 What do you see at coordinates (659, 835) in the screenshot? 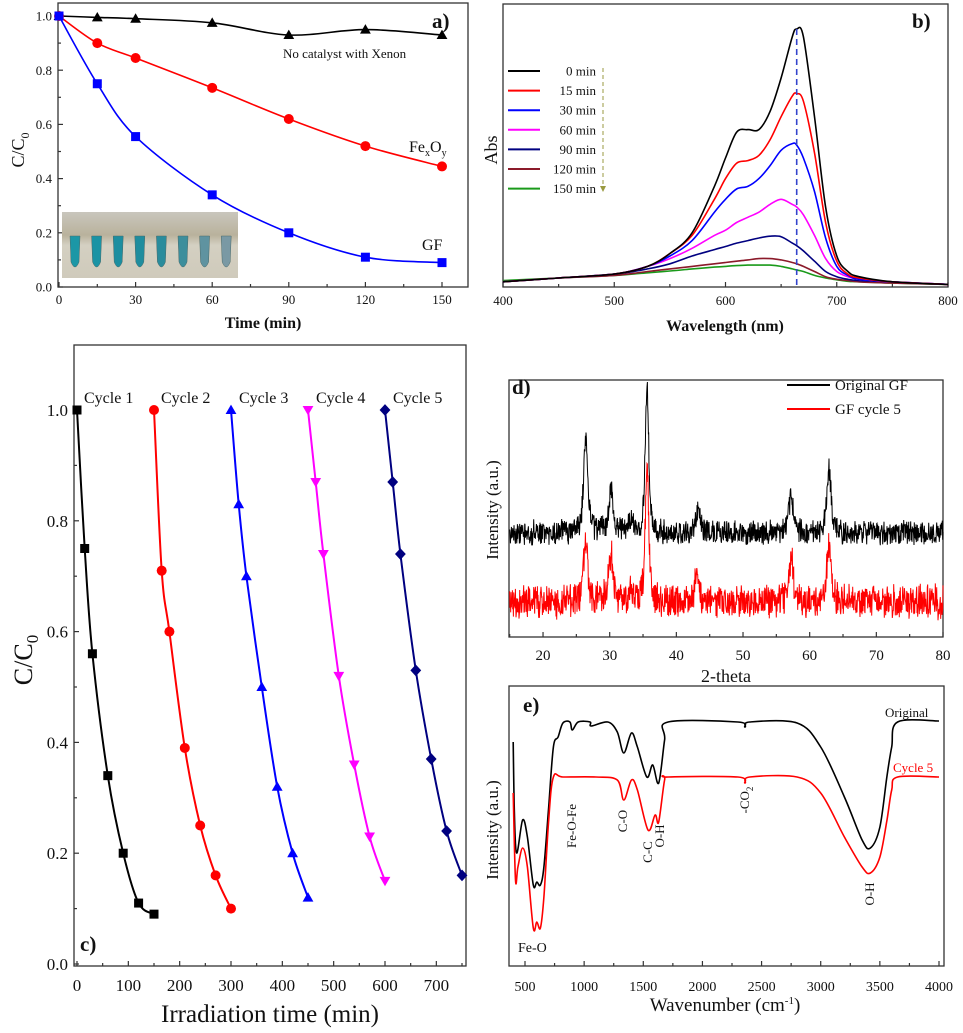
I see `annotation-o-h-1630: O-H` at bounding box center [659, 835].